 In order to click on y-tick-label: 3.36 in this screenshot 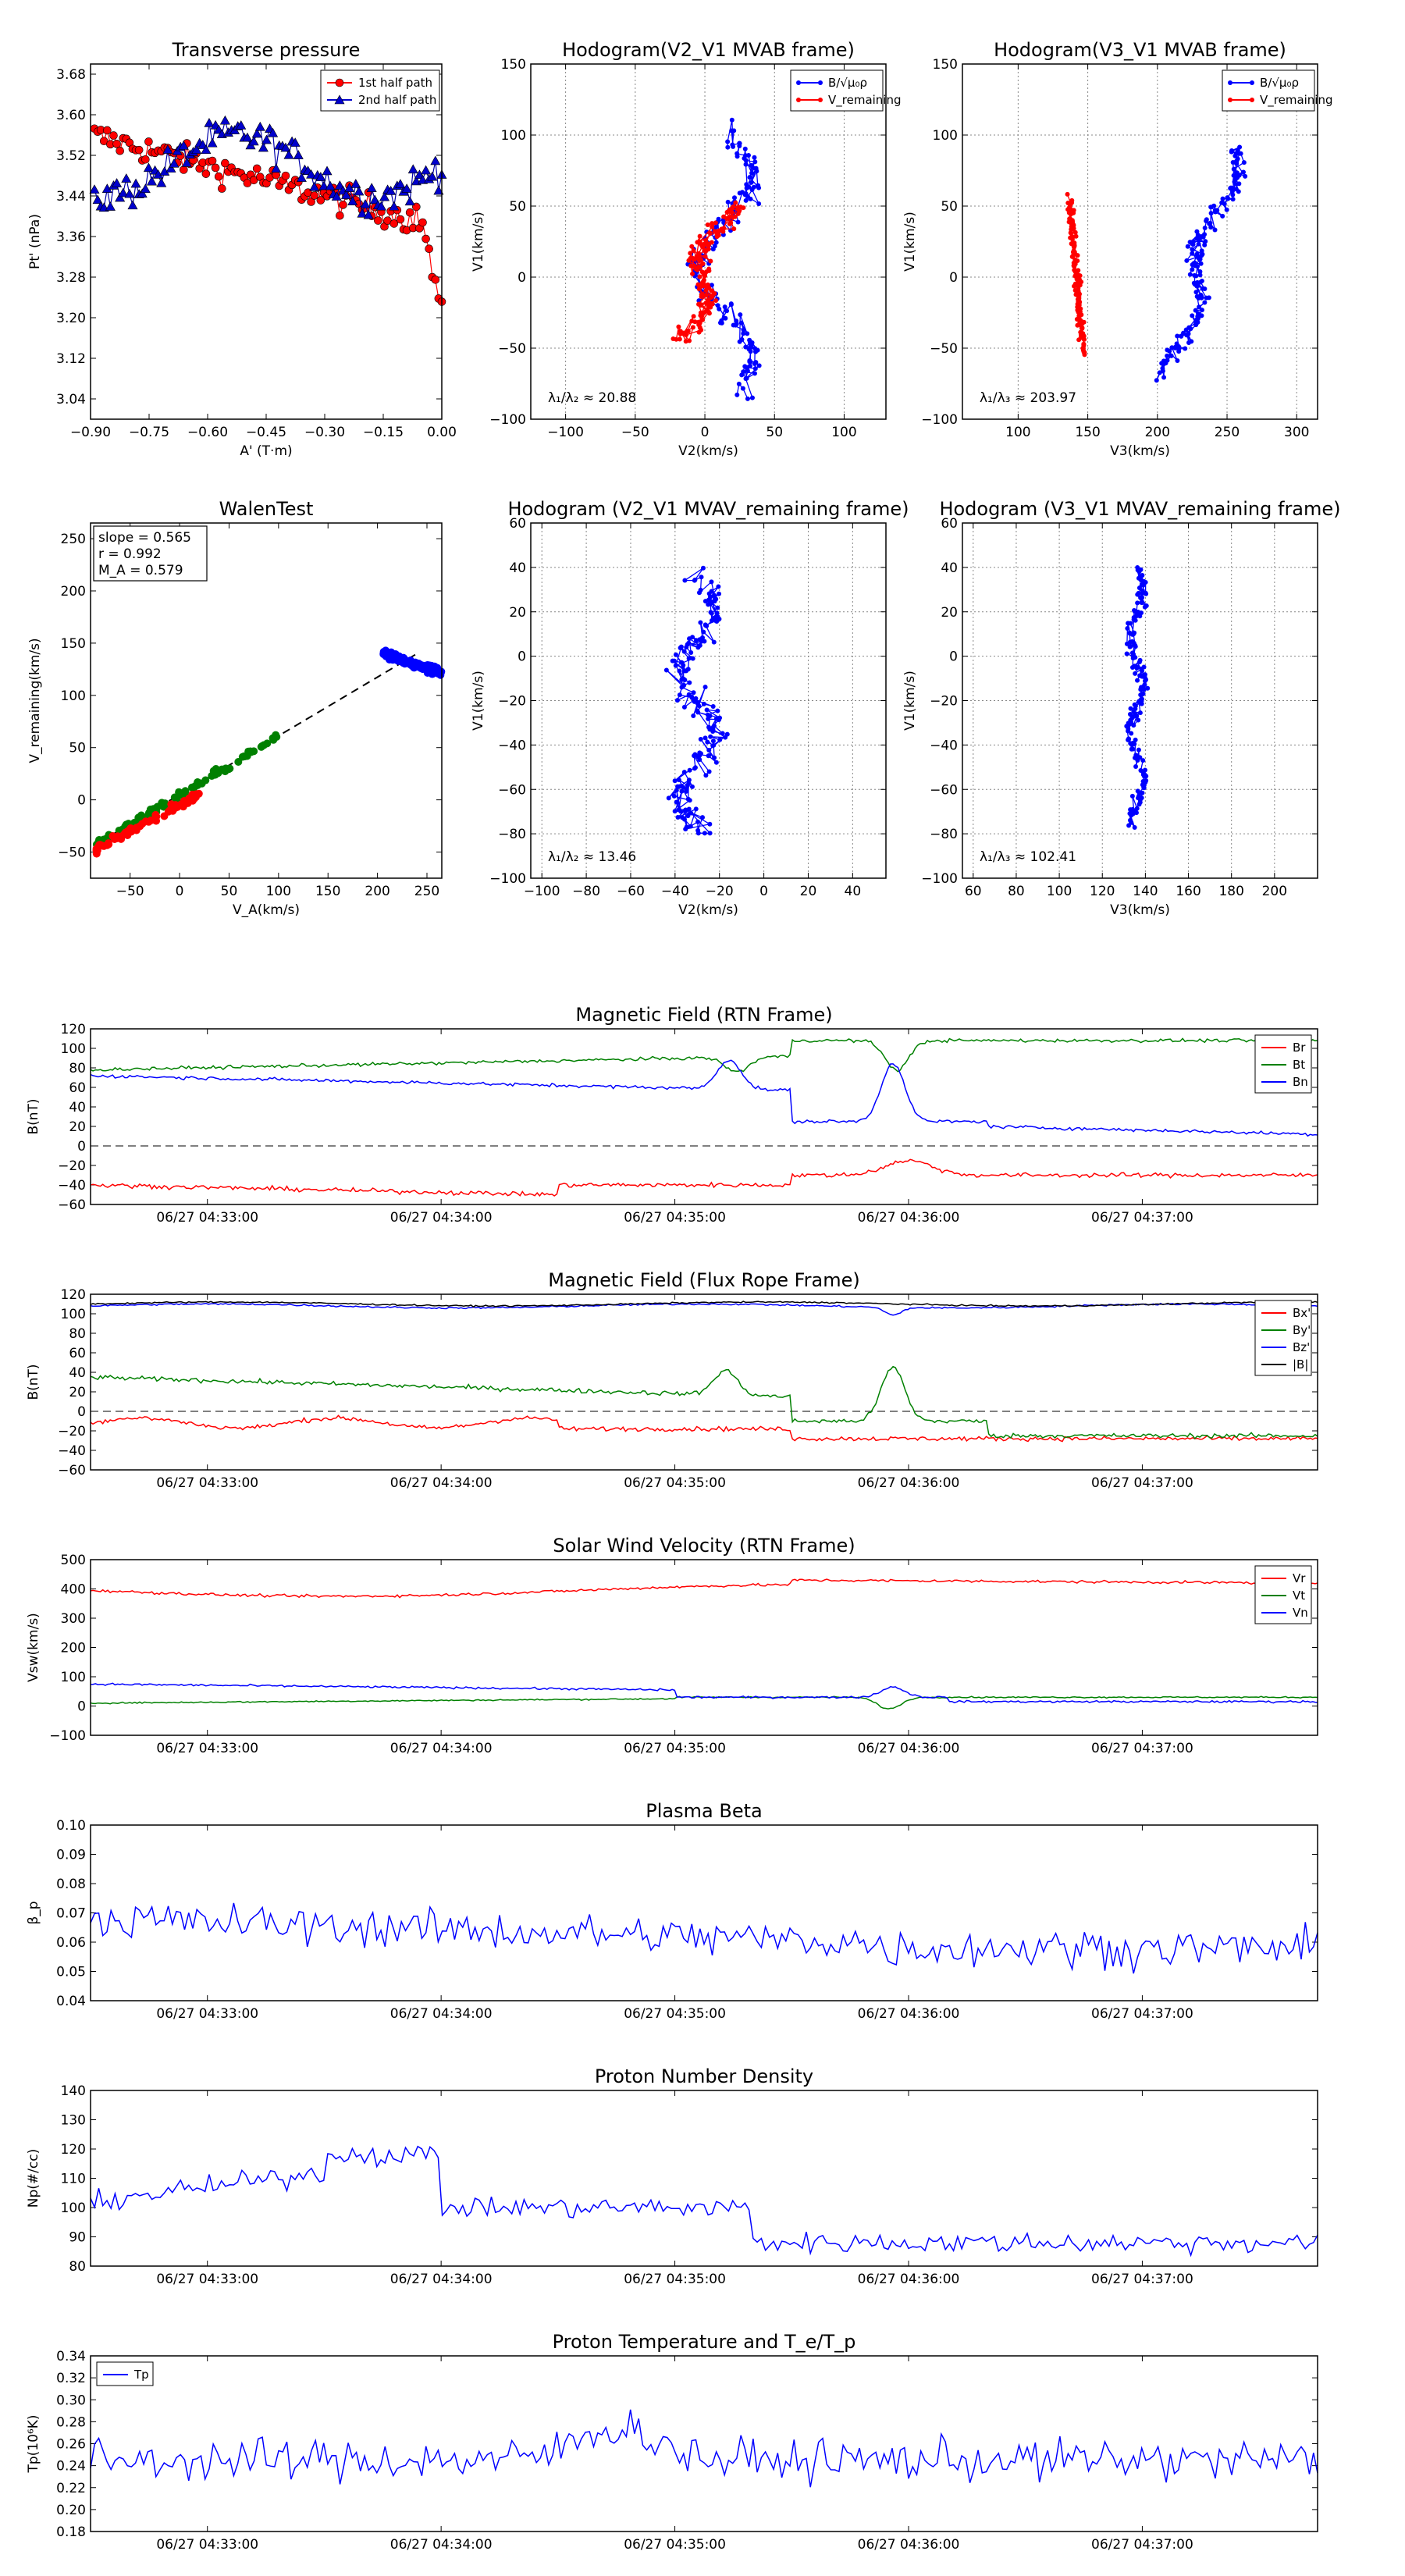, I will do `click(71, 237)`.